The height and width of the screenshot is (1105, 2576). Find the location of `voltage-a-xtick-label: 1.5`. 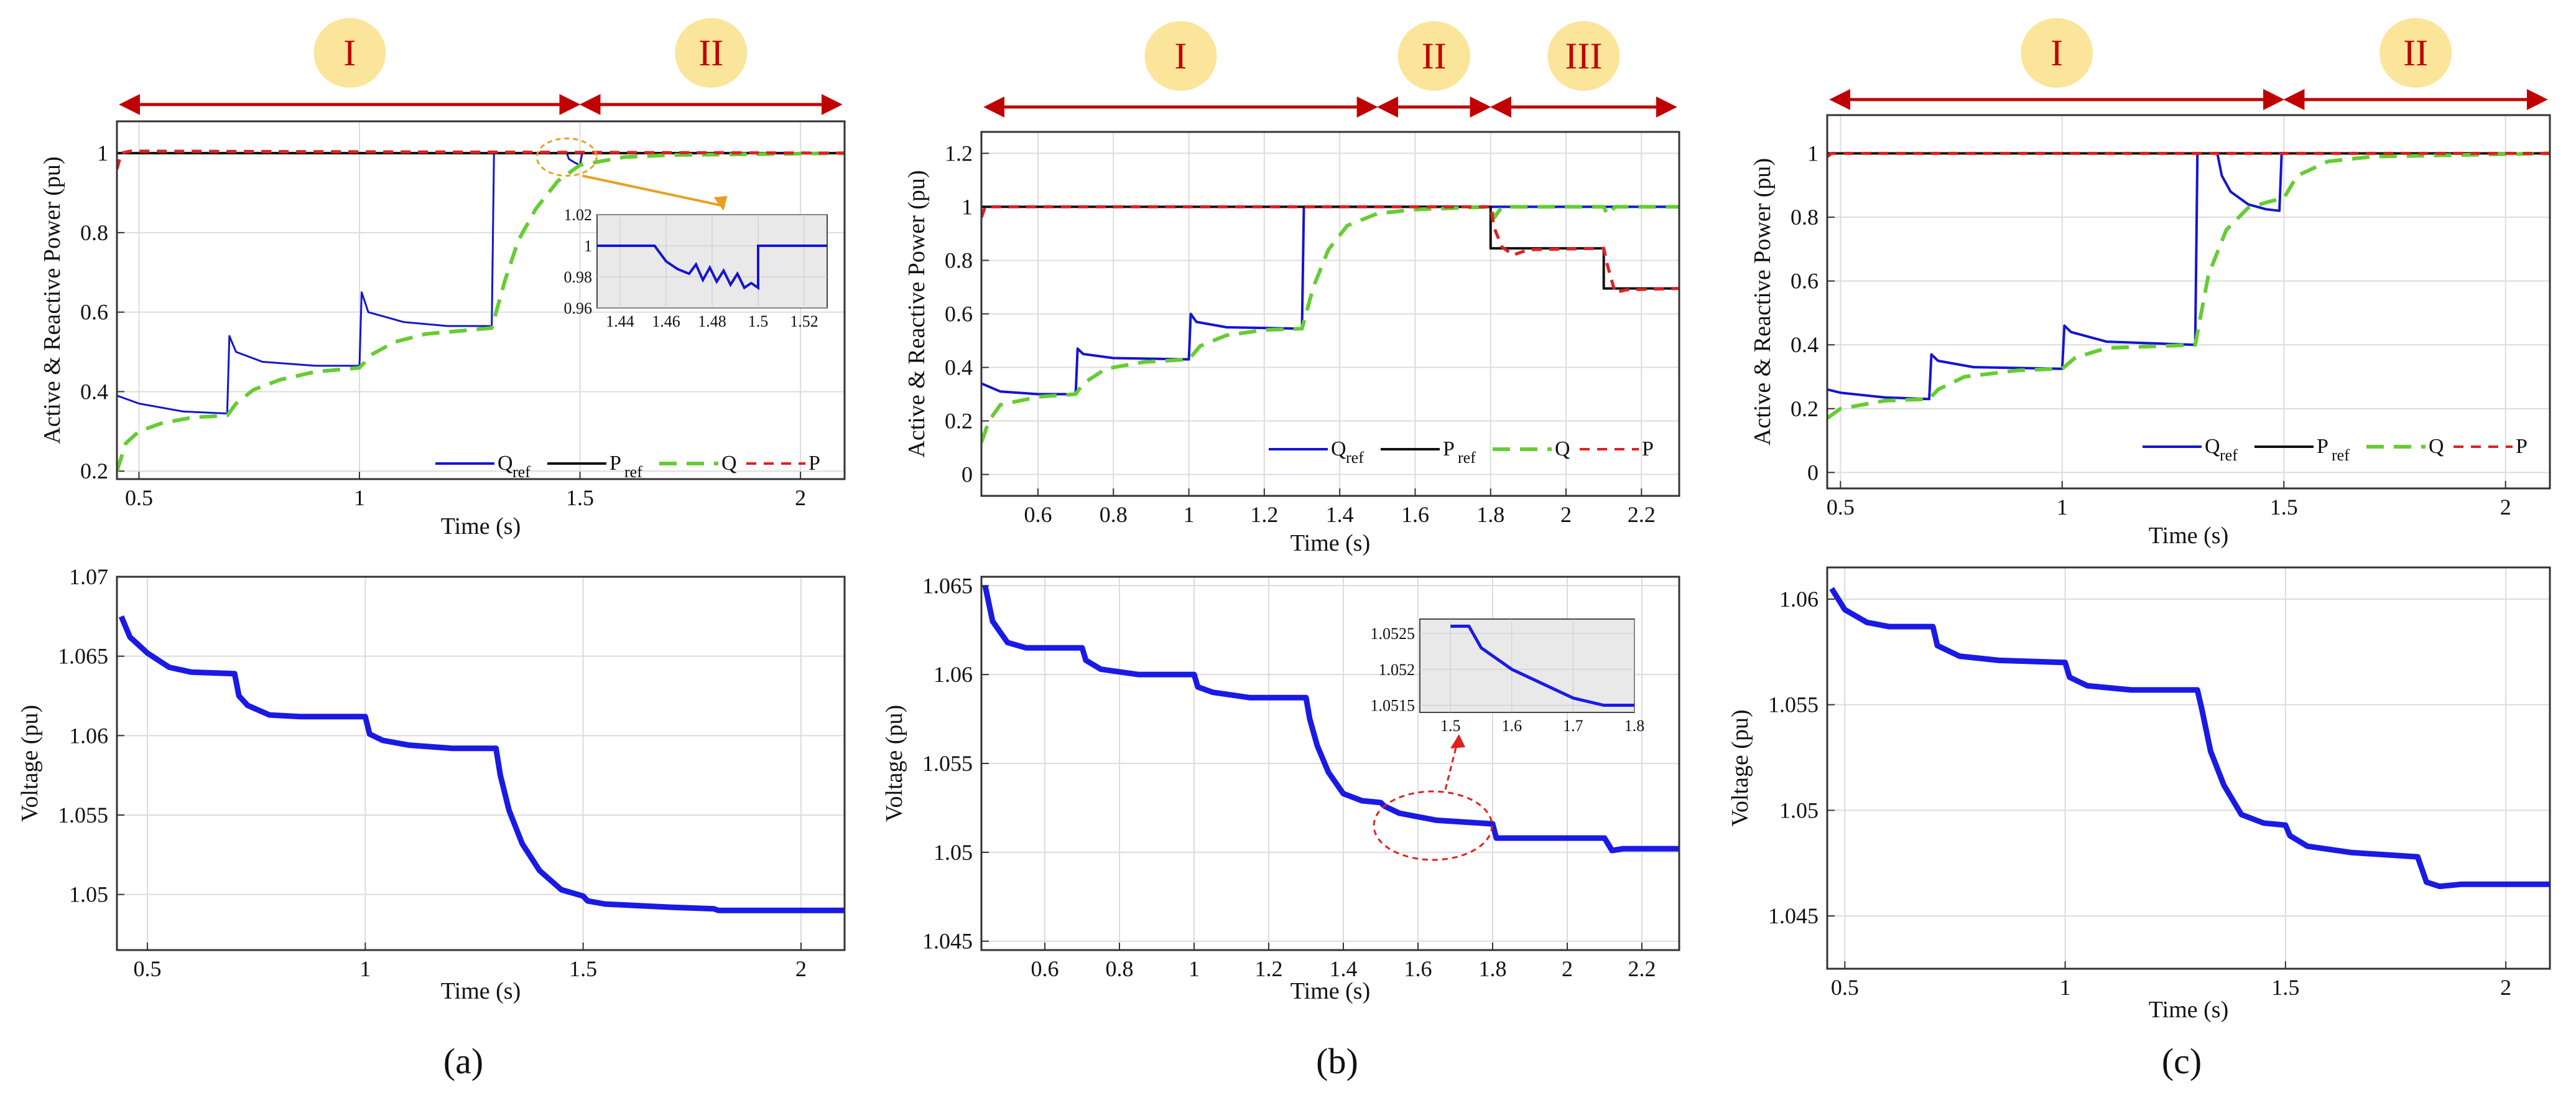

voltage-a-xtick-label: 1.5 is located at coordinates (583, 969).